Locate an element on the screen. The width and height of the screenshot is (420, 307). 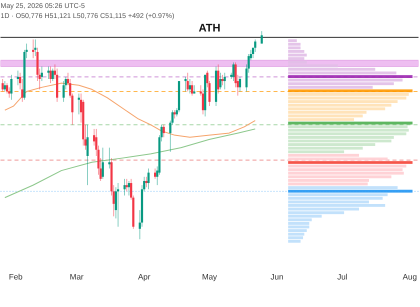
x-tick-label: Feb is located at coordinates (16, 277).